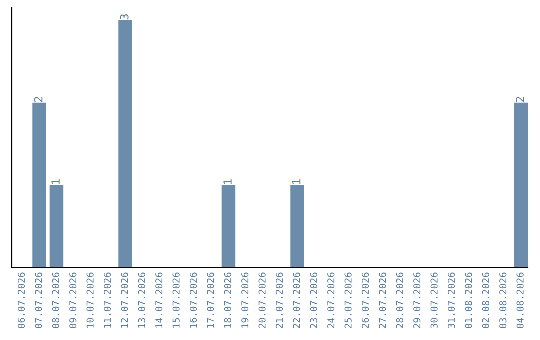 The image size is (540, 340). I want to click on x-tick-label: 28.07.2026, so click(400, 300).